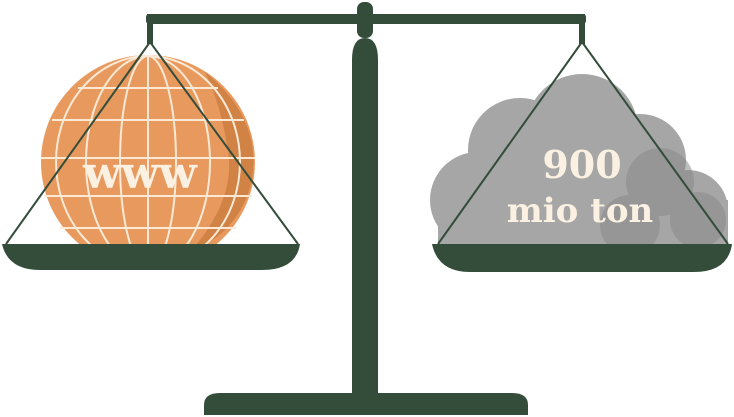 Image resolution: width=734 pixels, height=417 pixels. I want to click on beam-right-hanger, so click(582, 29).